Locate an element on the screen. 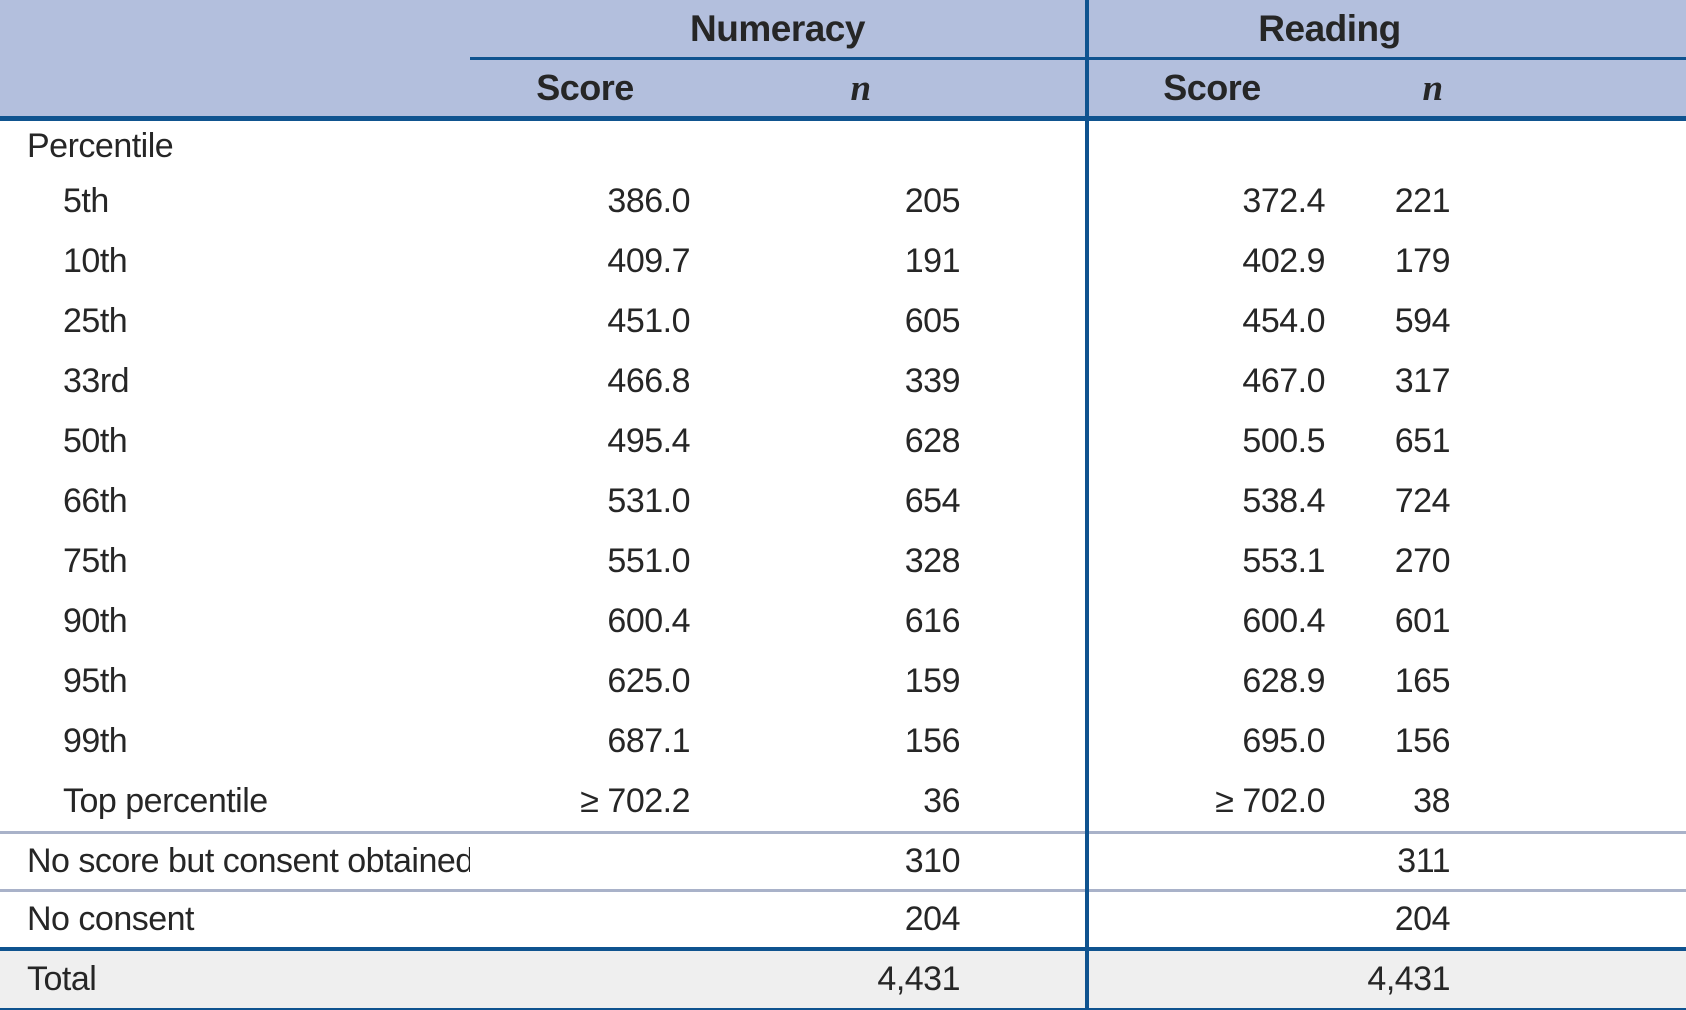 Image resolution: width=1686 pixels, height=1010 pixels. section-label: Percentile is located at coordinates (100, 145).